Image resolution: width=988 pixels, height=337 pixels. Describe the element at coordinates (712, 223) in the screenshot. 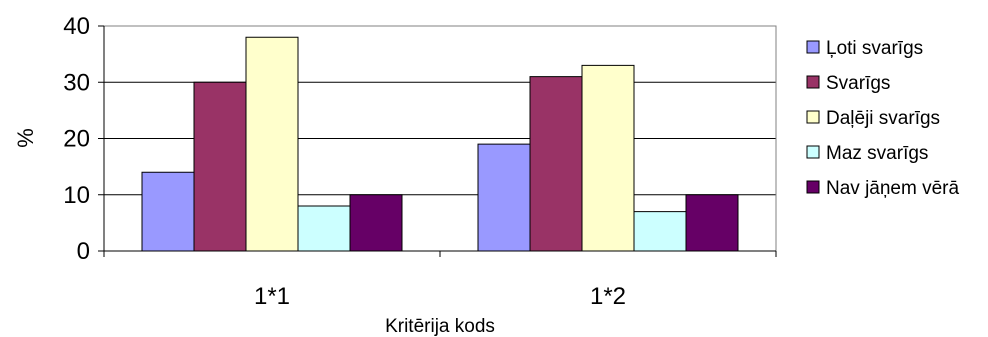

I see `bar-5-1*2` at that location.